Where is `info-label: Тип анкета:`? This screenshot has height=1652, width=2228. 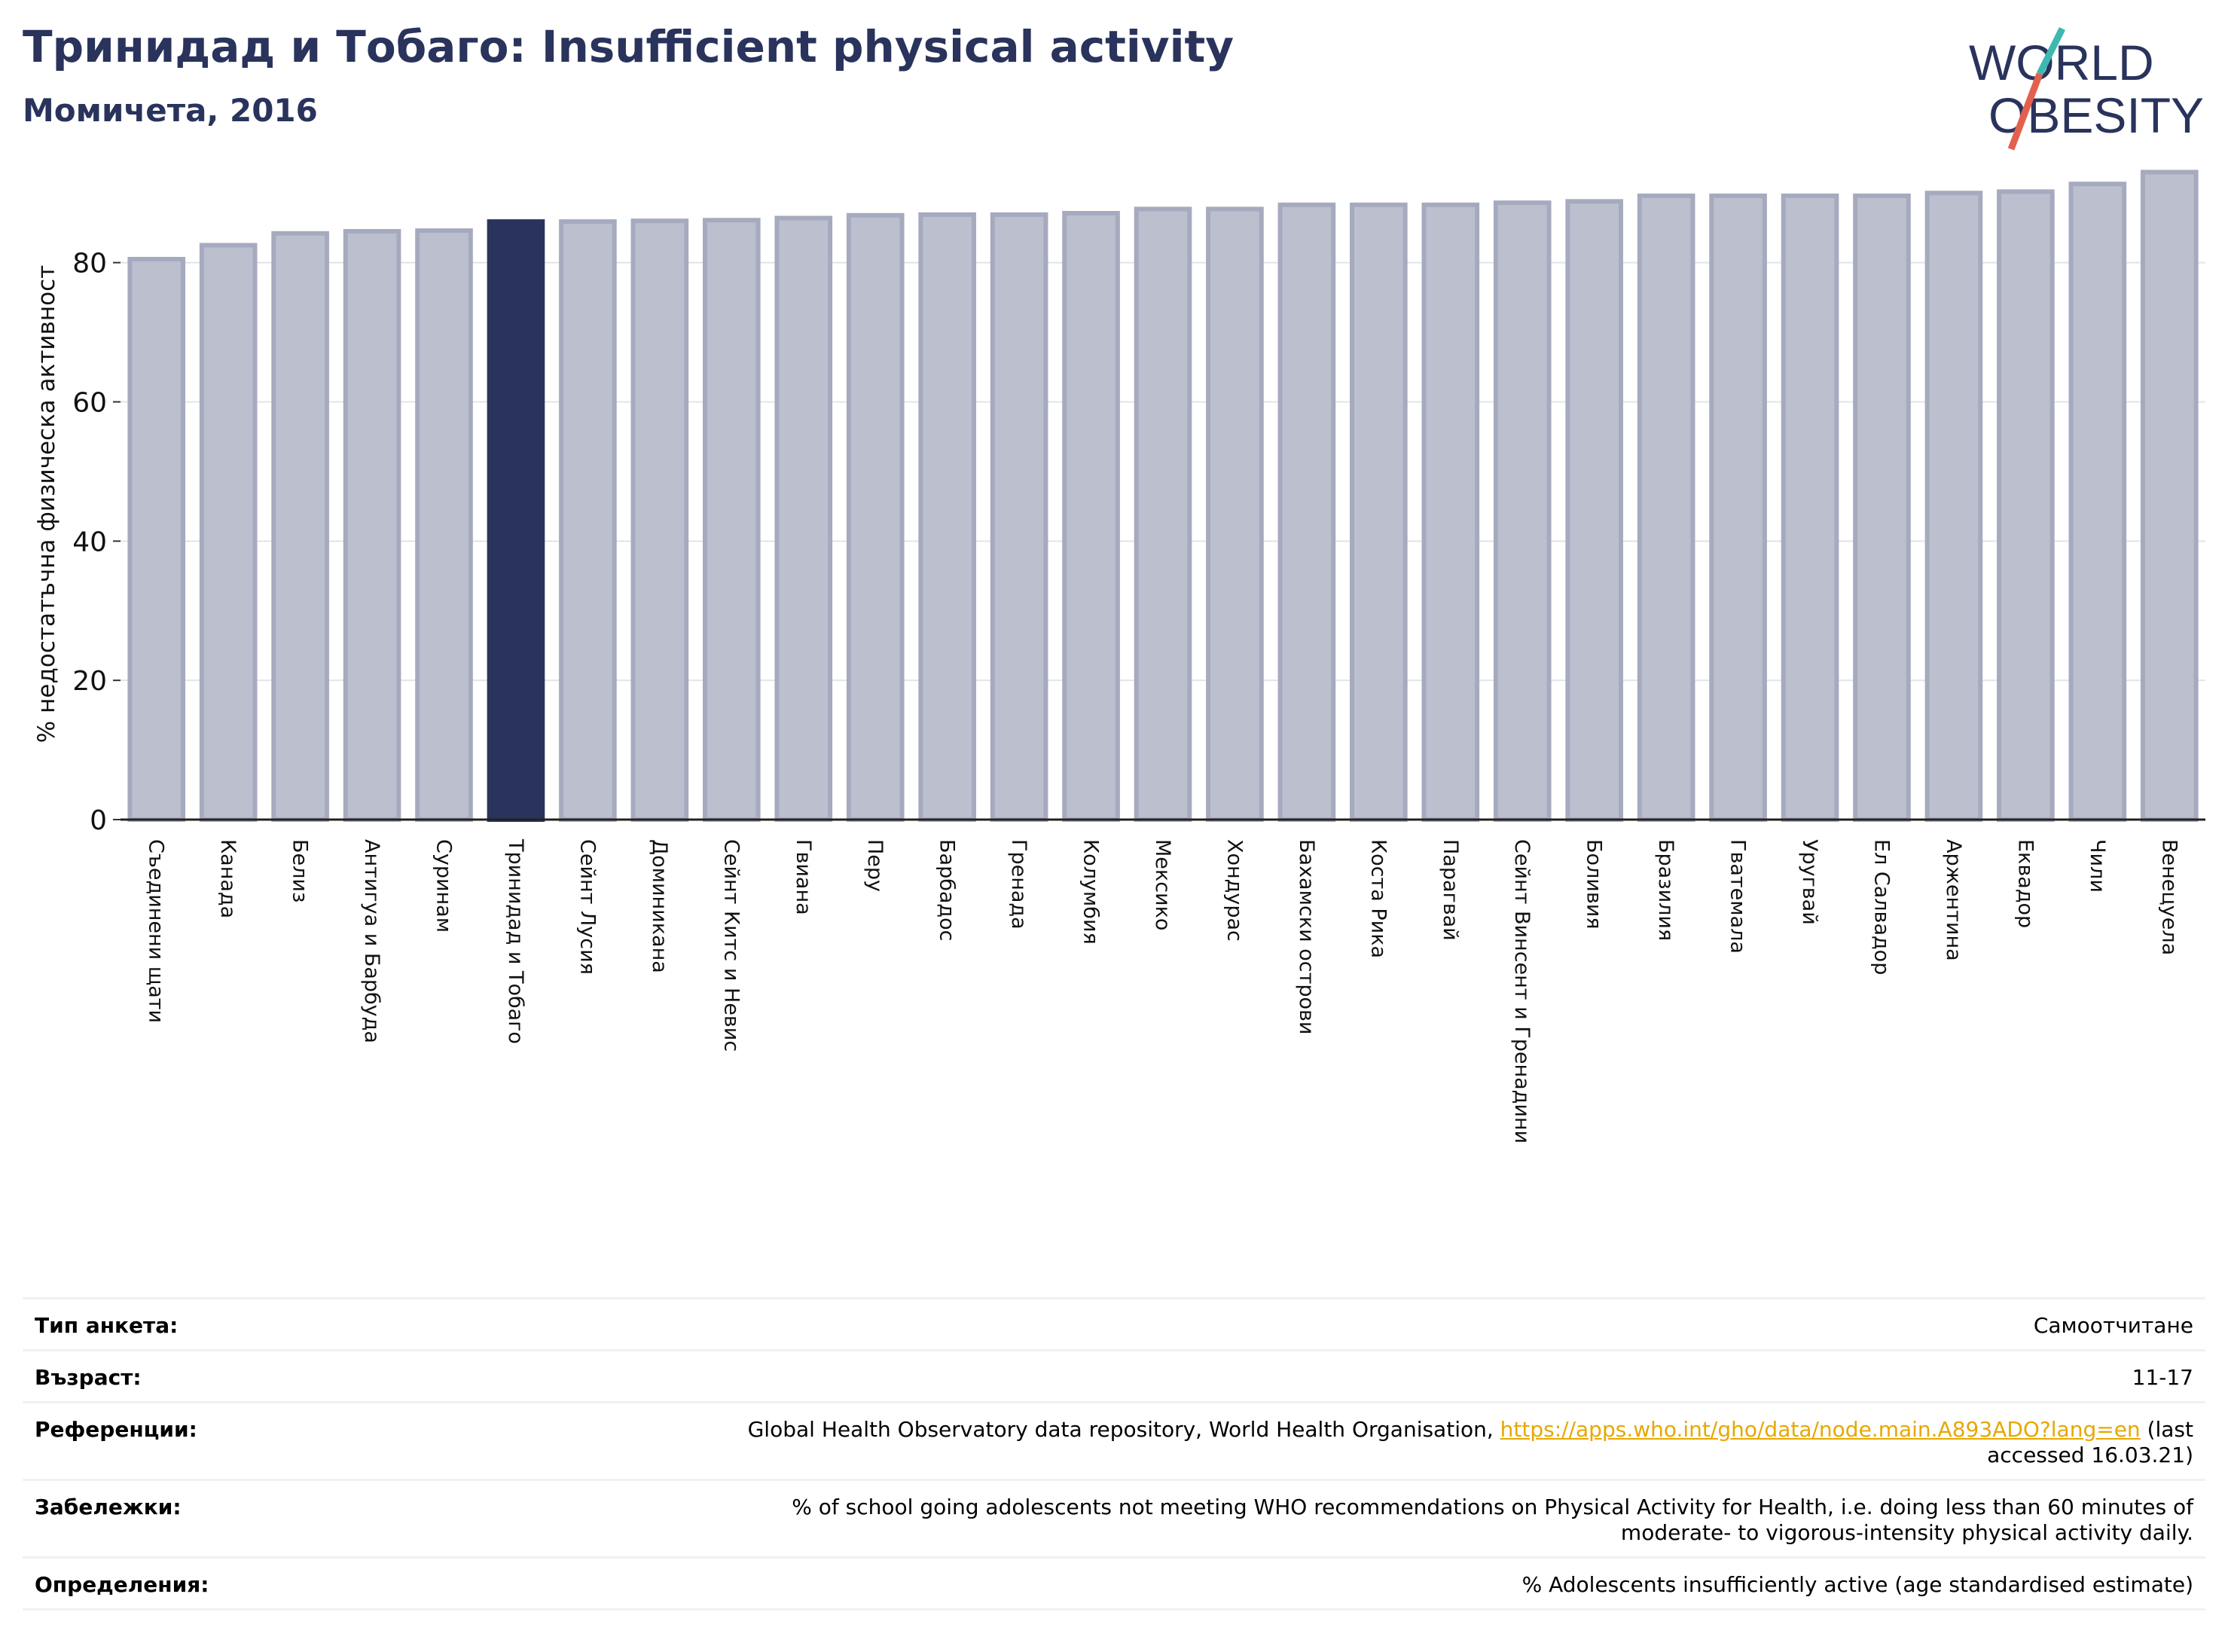 info-label: Тип анкета: is located at coordinates (107, 1325).